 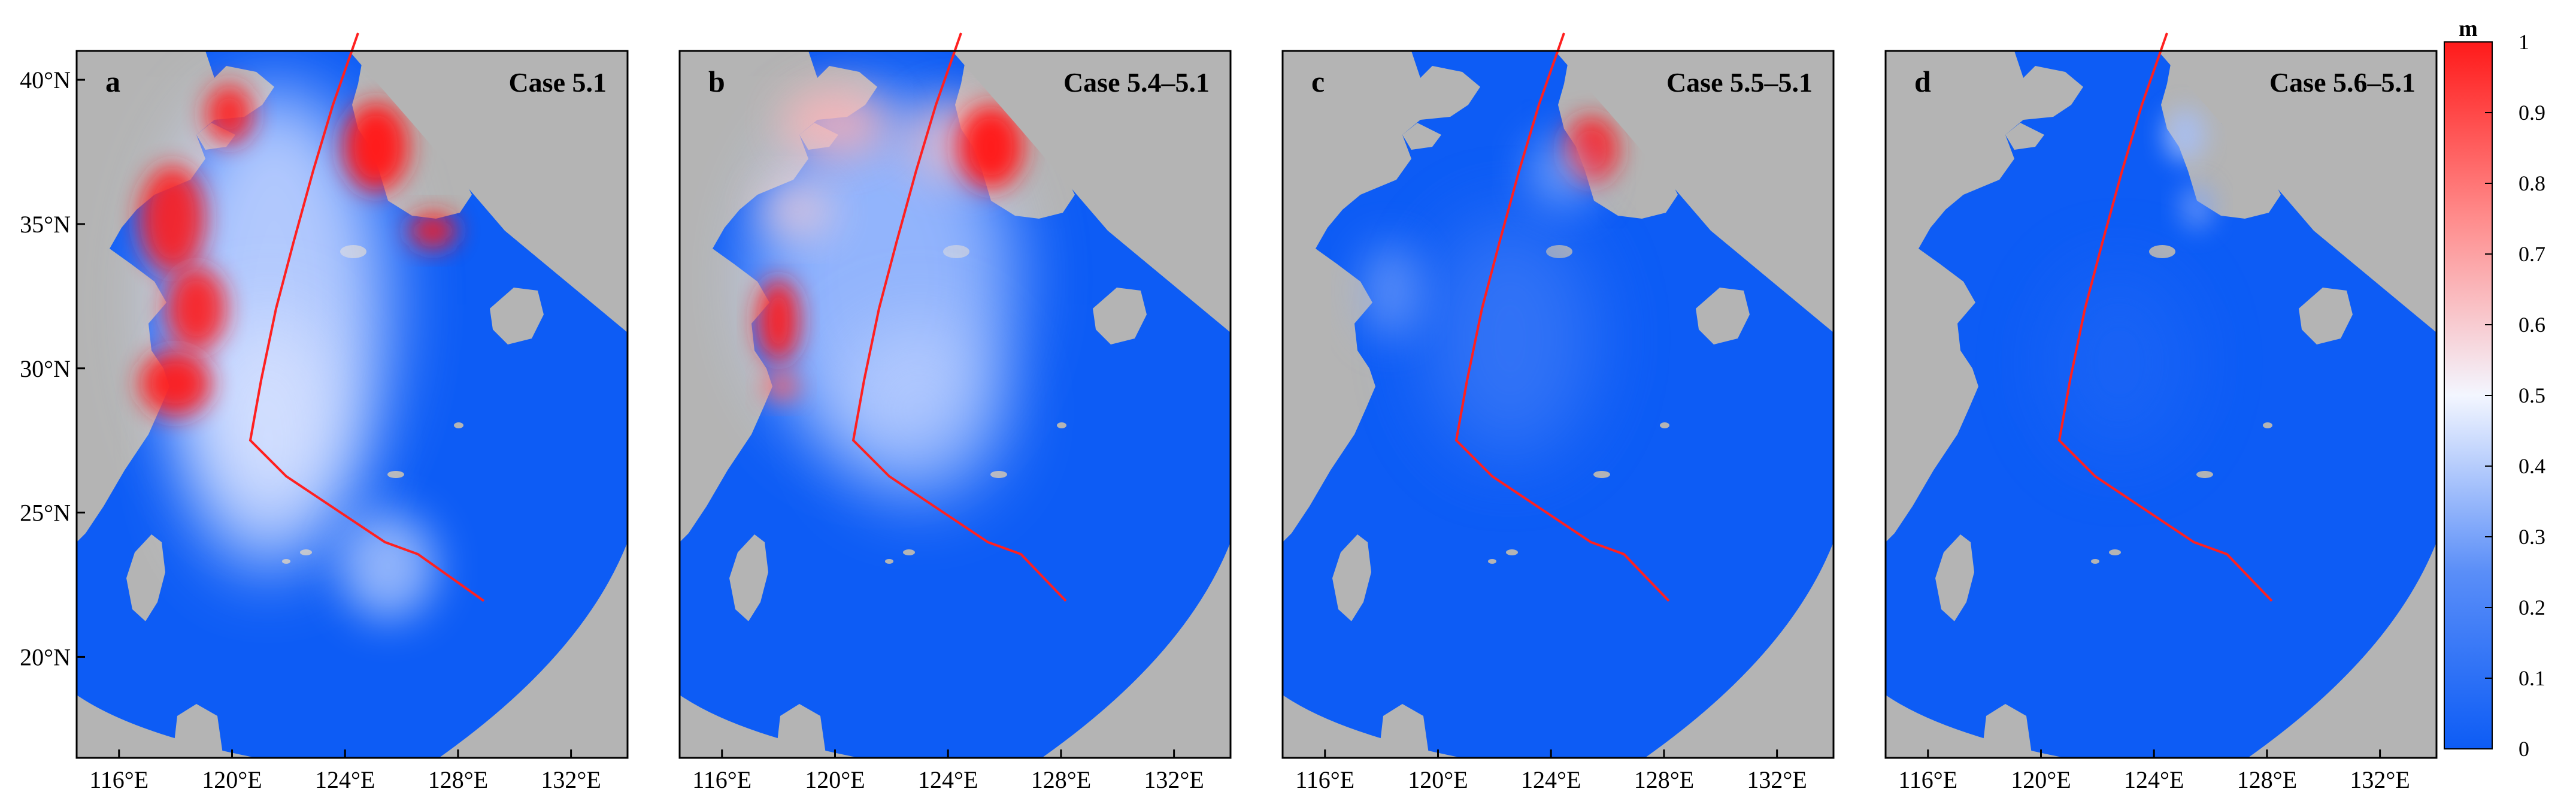 I want to click on lat-tick-label: 35°N, so click(x=45, y=224).